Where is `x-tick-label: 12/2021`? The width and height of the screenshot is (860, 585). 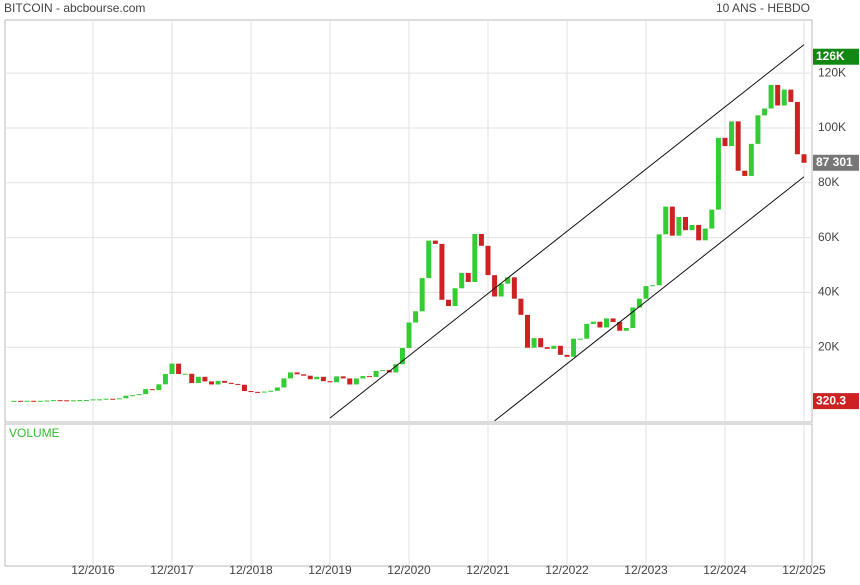
x-tick-label: 12/2021 is located at coordinates (488, 570).